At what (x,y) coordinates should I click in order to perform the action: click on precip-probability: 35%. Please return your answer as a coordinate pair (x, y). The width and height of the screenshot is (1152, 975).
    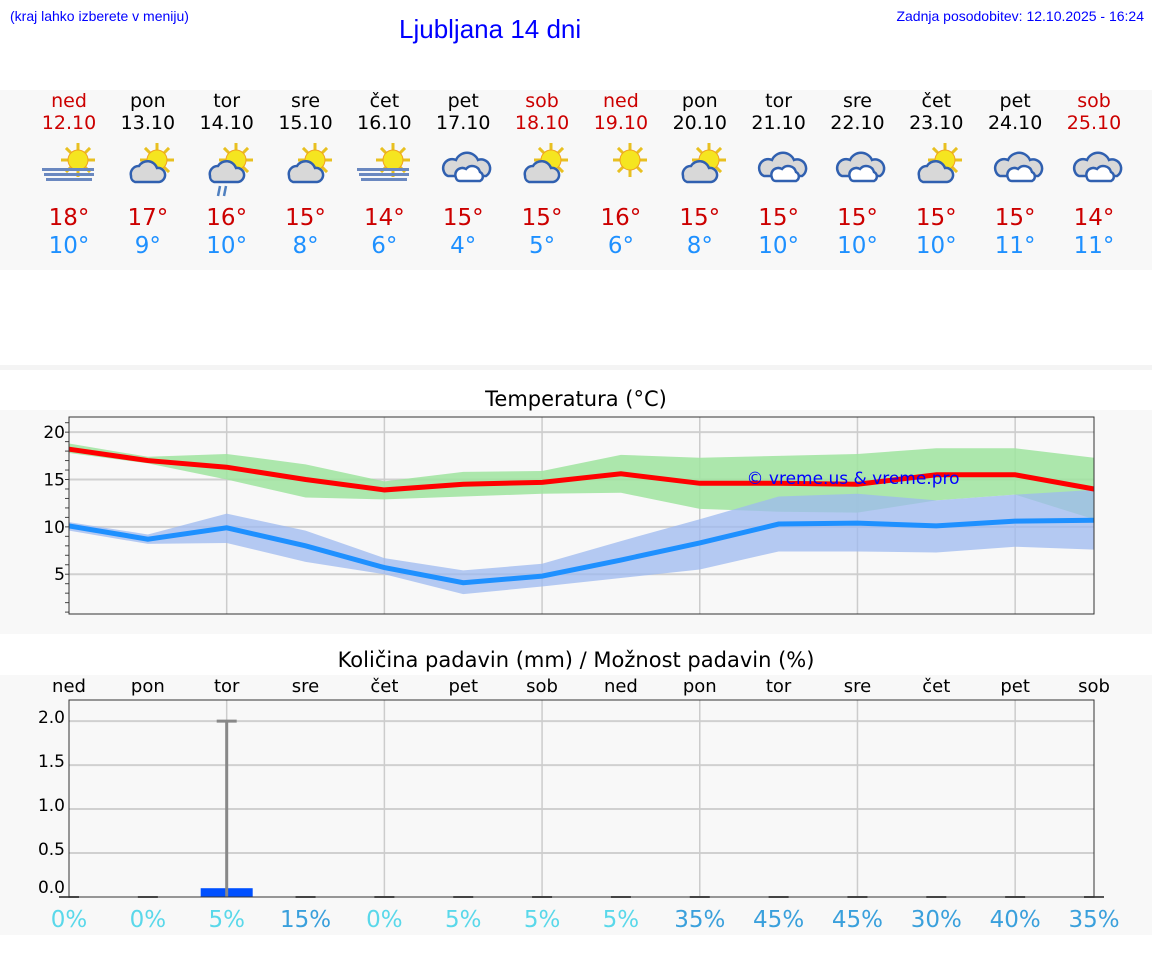
    Looking at the image, I should click on (699, 920).